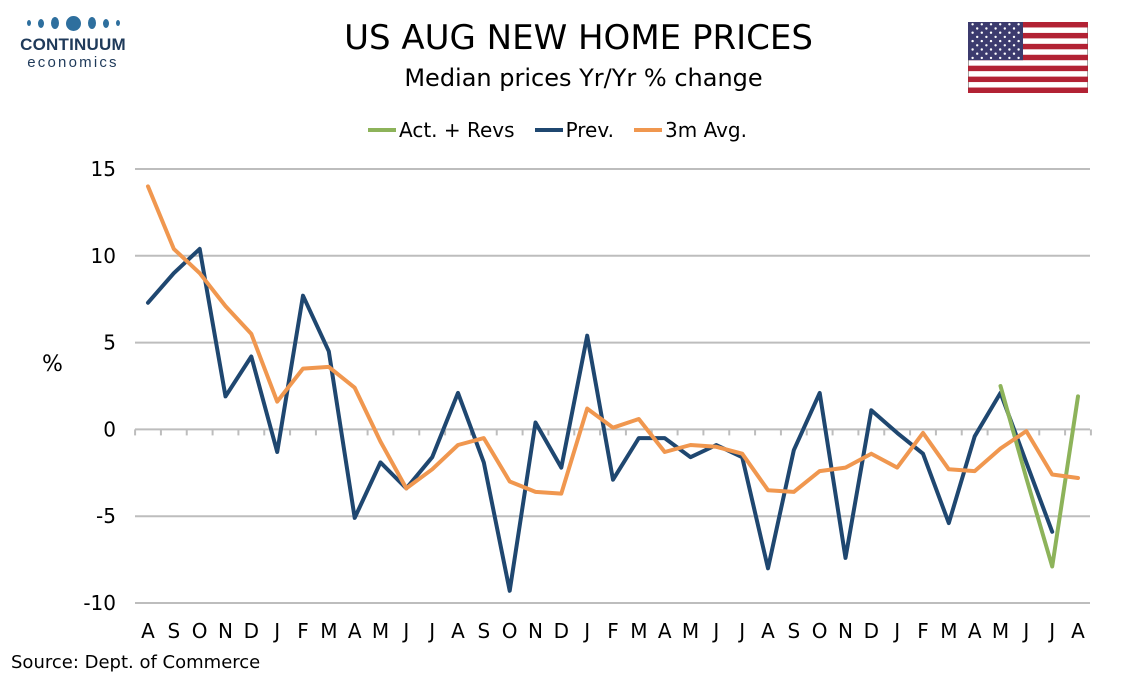  Describe the element at coordinates (1039, 476) in the screenshot. I see `series-line-actual` at that location.